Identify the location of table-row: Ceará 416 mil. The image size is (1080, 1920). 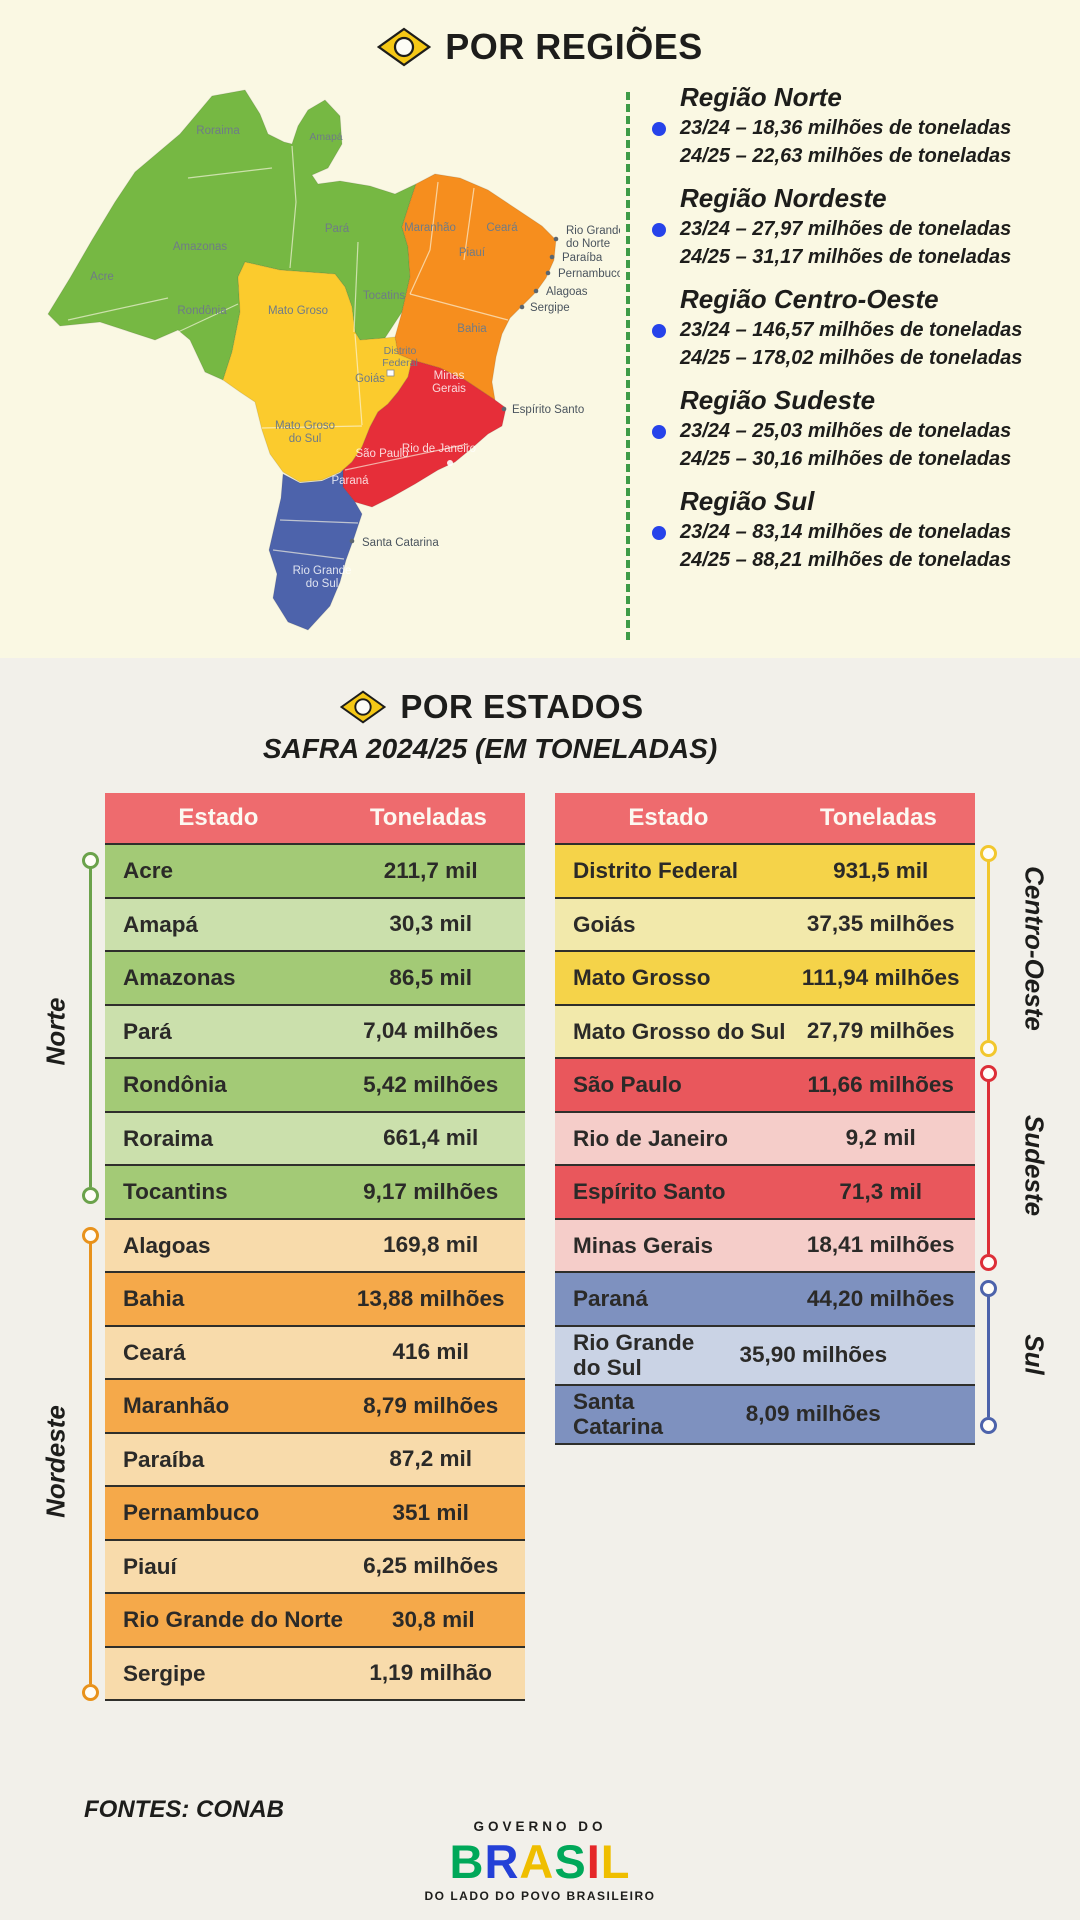
(315, 1351).